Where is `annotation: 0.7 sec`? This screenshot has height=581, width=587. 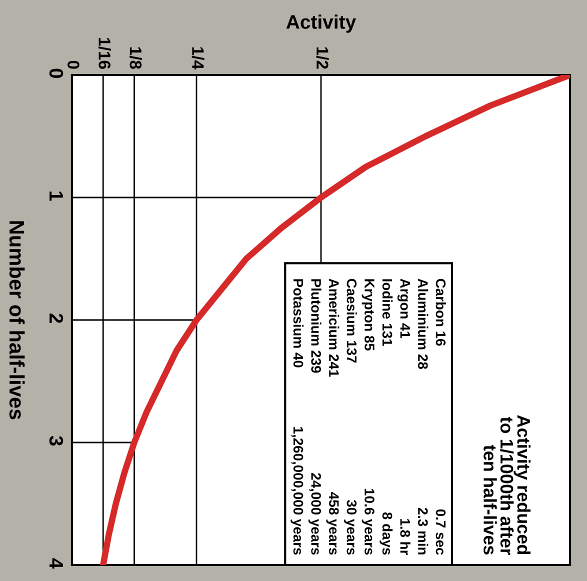 annotation: 0.7 sec is located at coordinates (441, 532).